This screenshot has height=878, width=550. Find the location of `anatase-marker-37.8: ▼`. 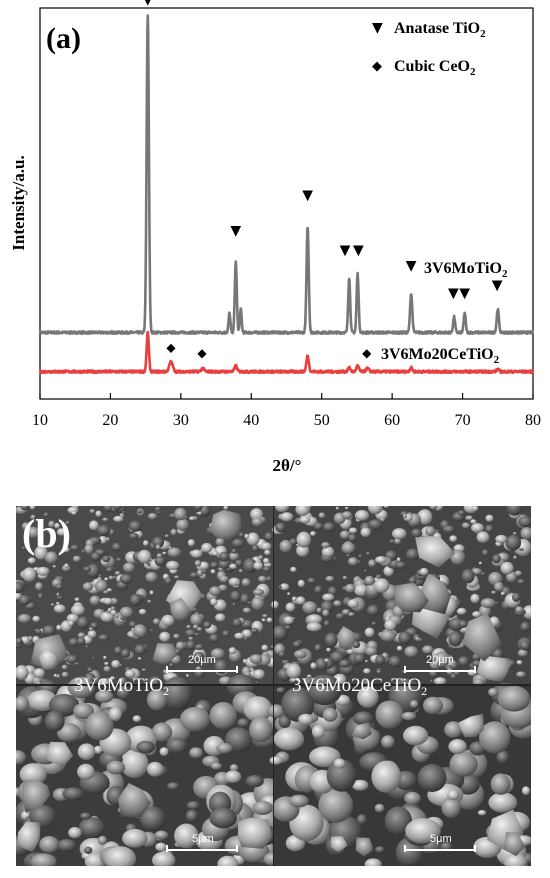

anatase-marker-37.8: ▼ is located at coordinates (235, 231).